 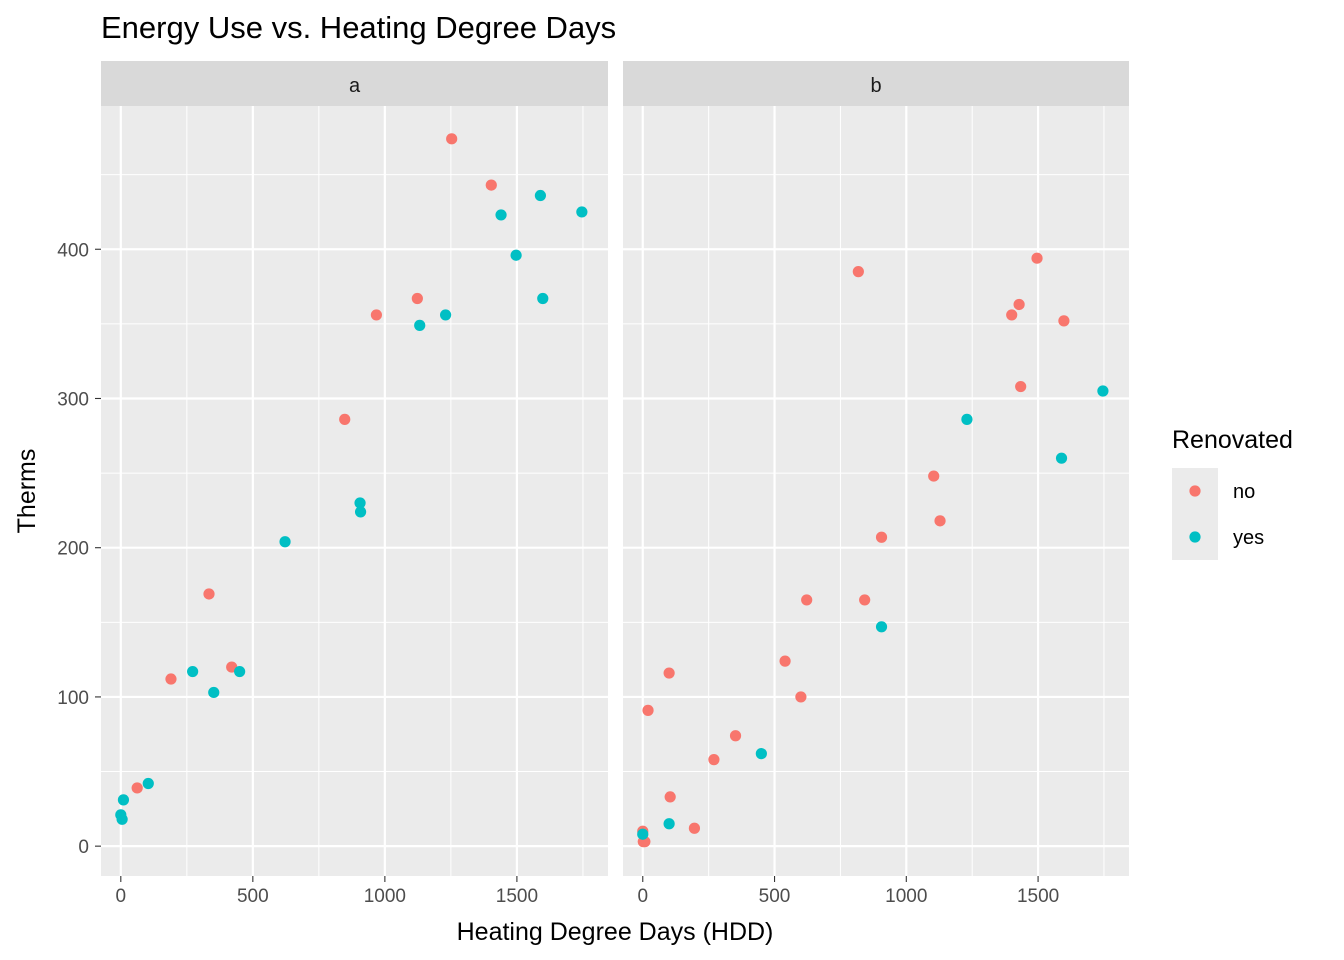 I want to click on legend-title: Renovated, so click(x=1232, y=440).